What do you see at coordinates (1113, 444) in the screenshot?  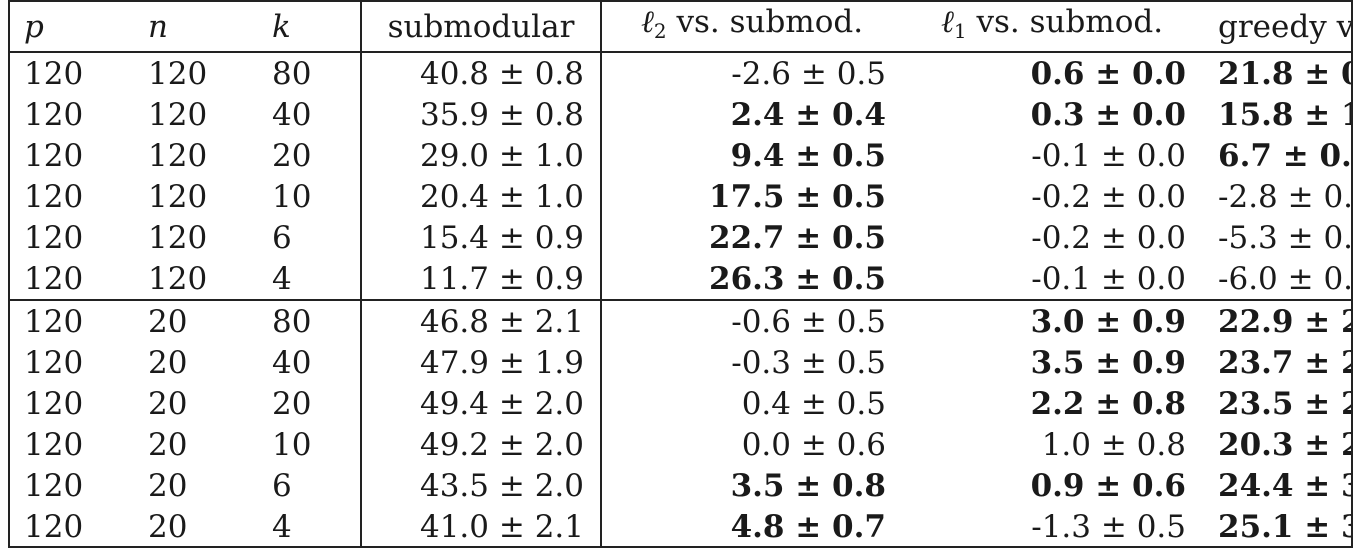 I see `cell-l1-vs-submod: 1.0 ± 0.8` at bounding box center [1113, 444].